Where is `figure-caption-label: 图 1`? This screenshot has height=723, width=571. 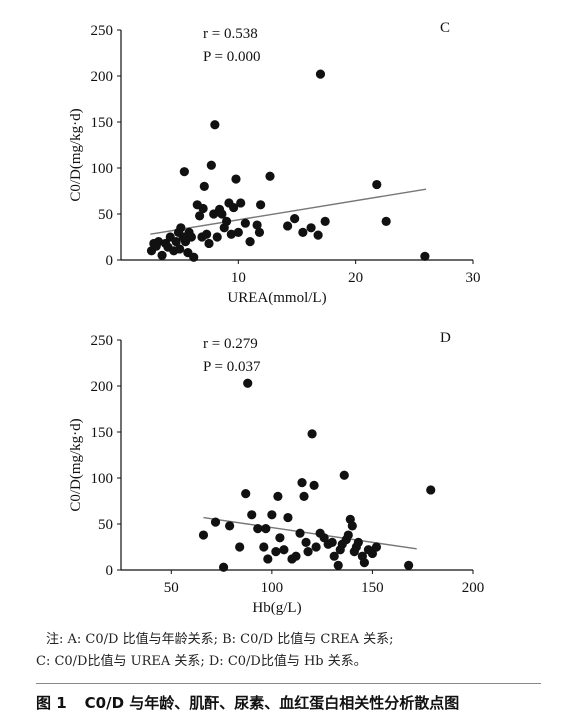 figure-caption-label: 图 1 is located at coordinates (51, 703).